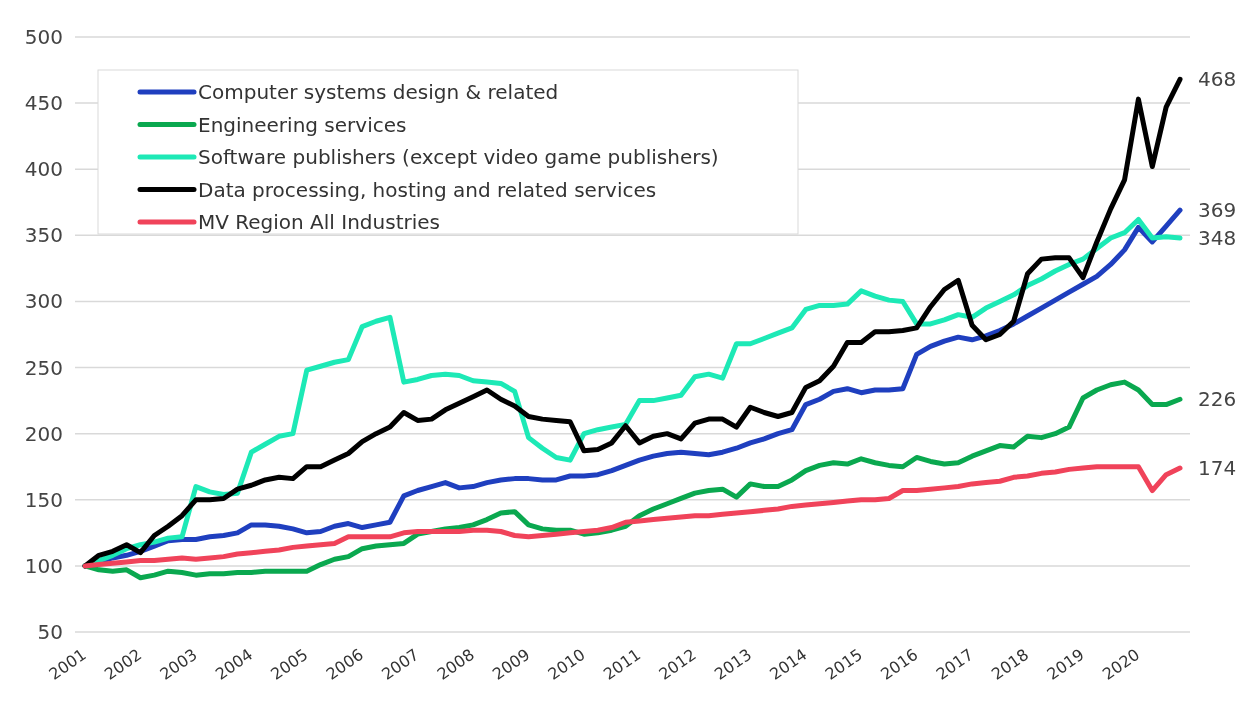 This screenshot has height=713, width=1250. I want to click on y-tick-label: 150, so click(43, 499).